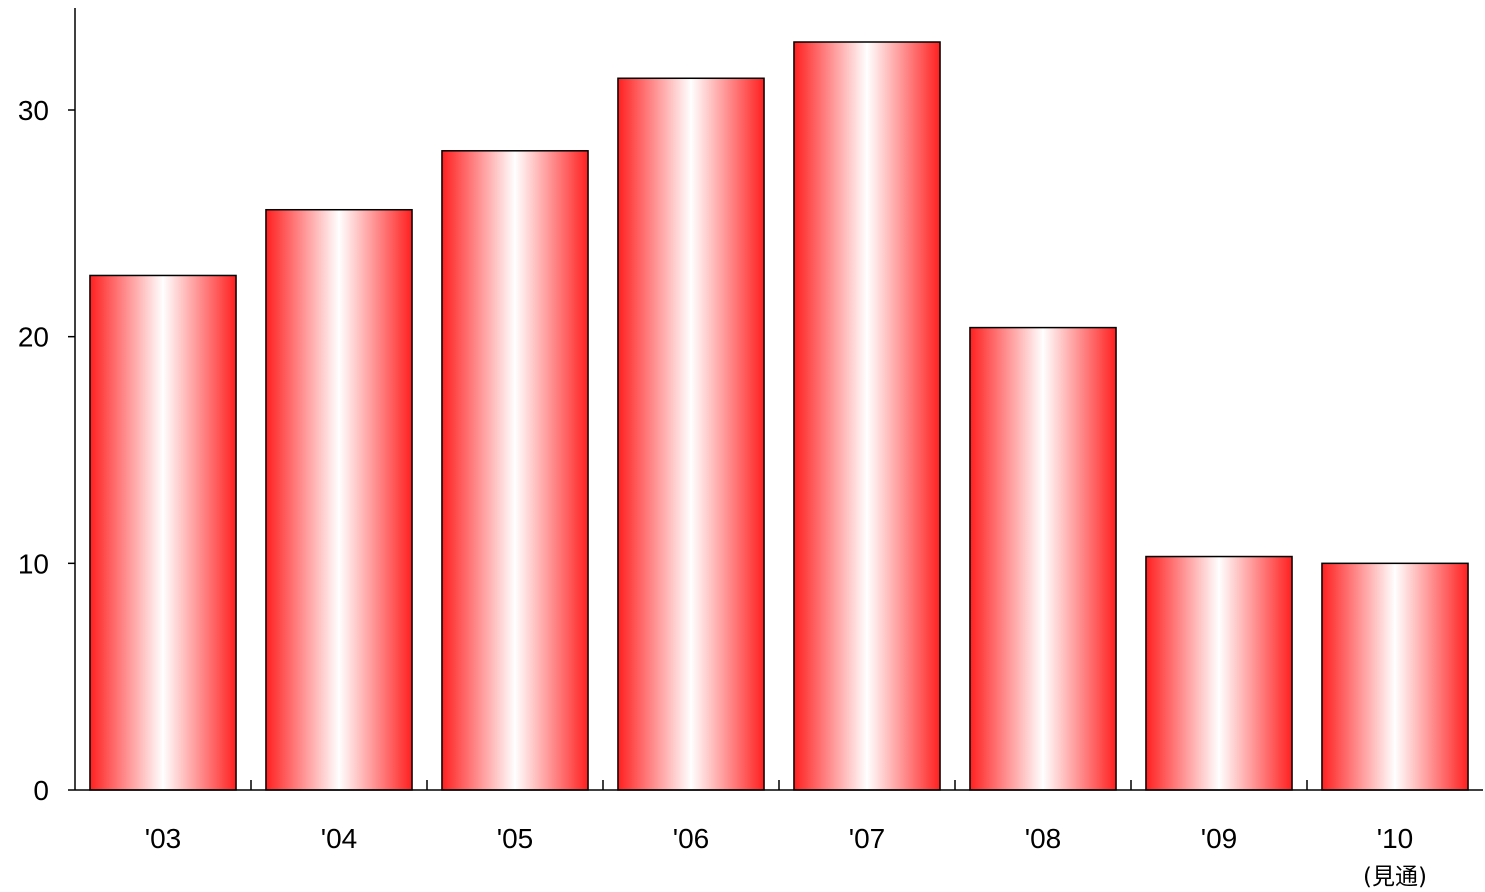 This screenshot has height=892, width=1485. Describe the element at coordinates (1043, 838) in the screenshot. I see `x-tick-label-5: '08` at that location.